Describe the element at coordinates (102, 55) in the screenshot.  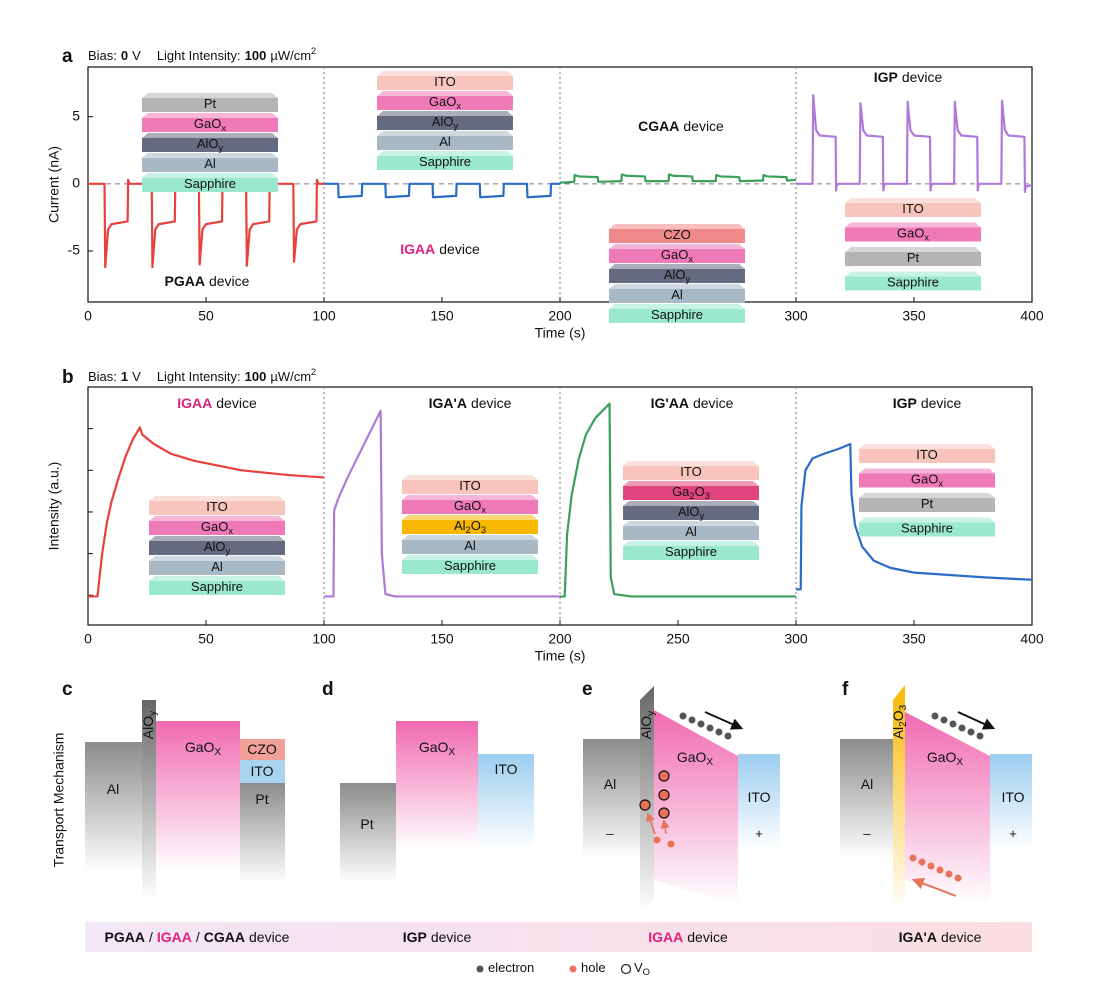
I see `header-part: Bias:` at that location.